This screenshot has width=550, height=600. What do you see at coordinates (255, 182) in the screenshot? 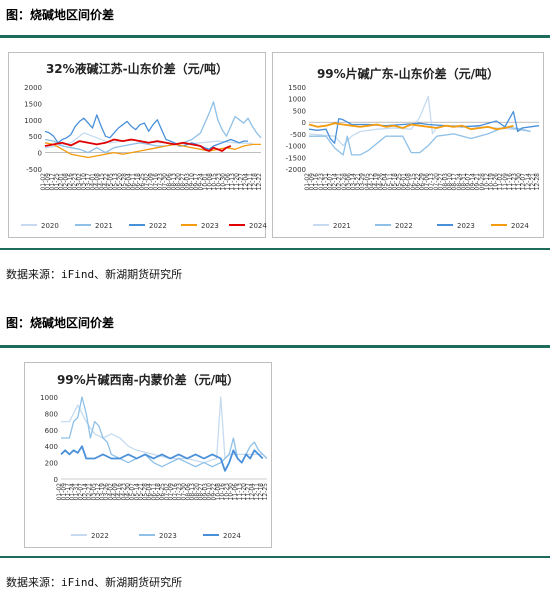
I see `x-tick-label: 12-18` at bounding box center [255, 182].